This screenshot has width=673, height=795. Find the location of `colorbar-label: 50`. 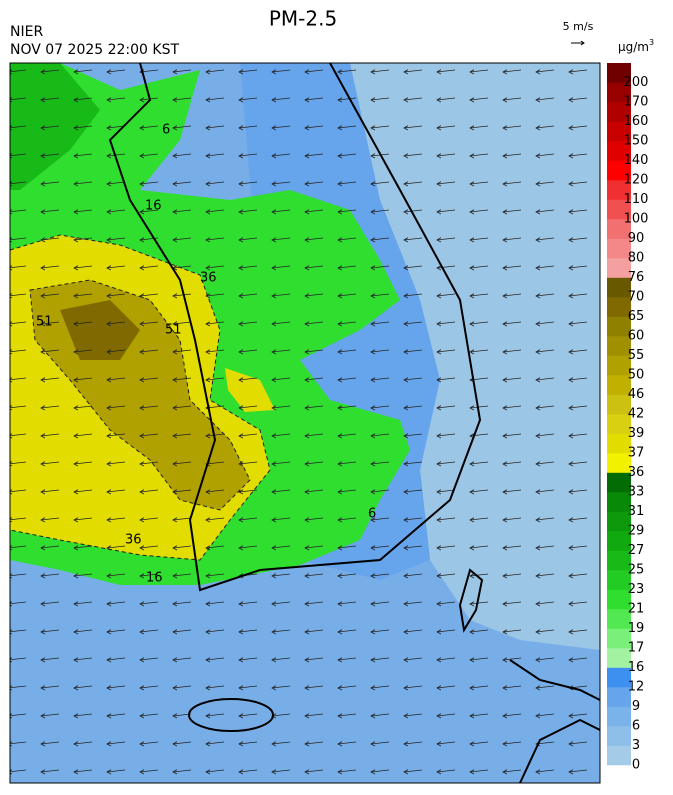

colorbar-label: 50 is located at coordinates (636, 375).